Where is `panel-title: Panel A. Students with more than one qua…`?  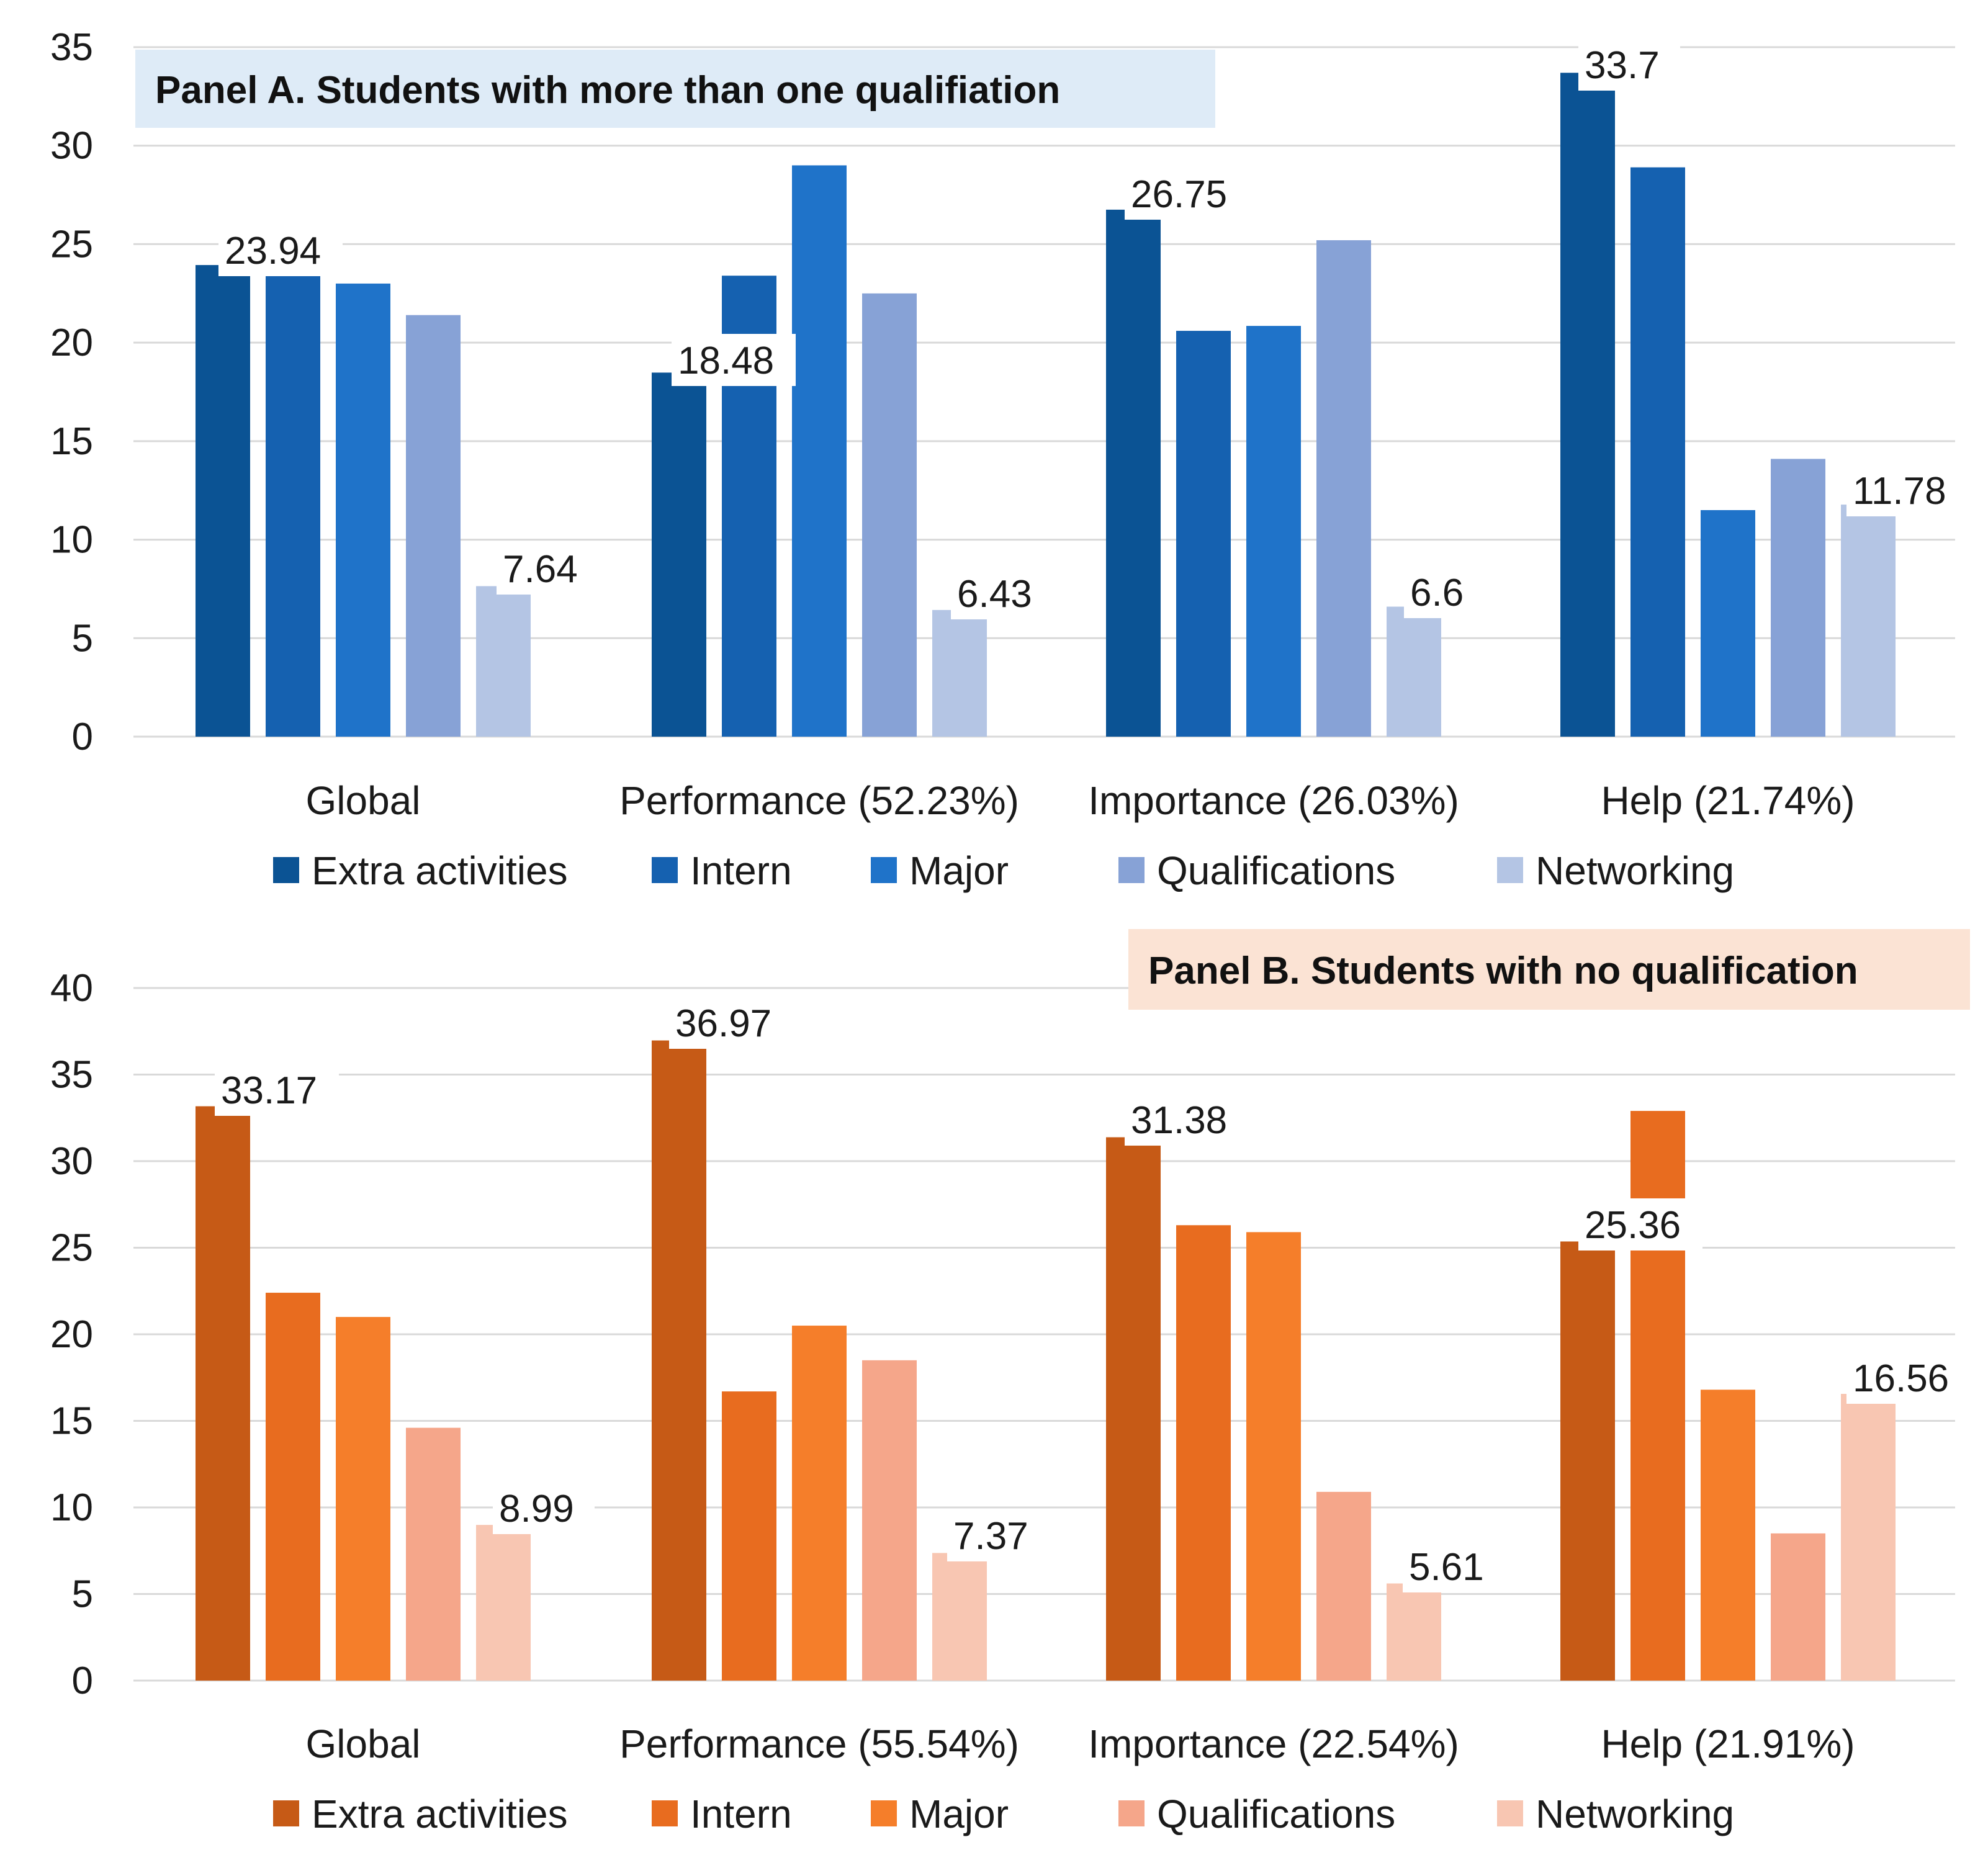
panel-title: Panel A. Students with more than one qua… is located at coordinates (608, 90).